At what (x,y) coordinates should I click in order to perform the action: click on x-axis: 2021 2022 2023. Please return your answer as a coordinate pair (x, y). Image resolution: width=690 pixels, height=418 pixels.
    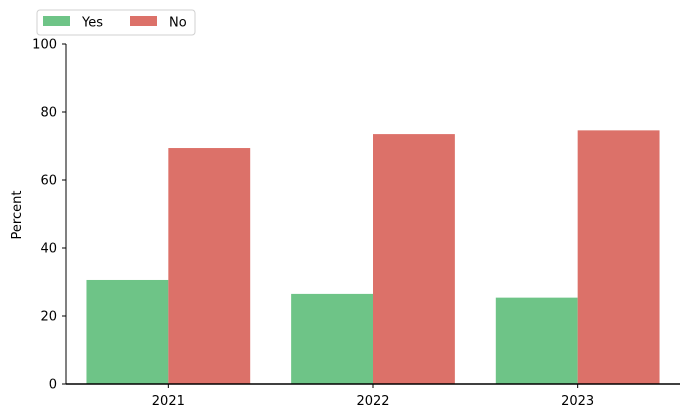
    Looking at the image, I should click on (373, 396).